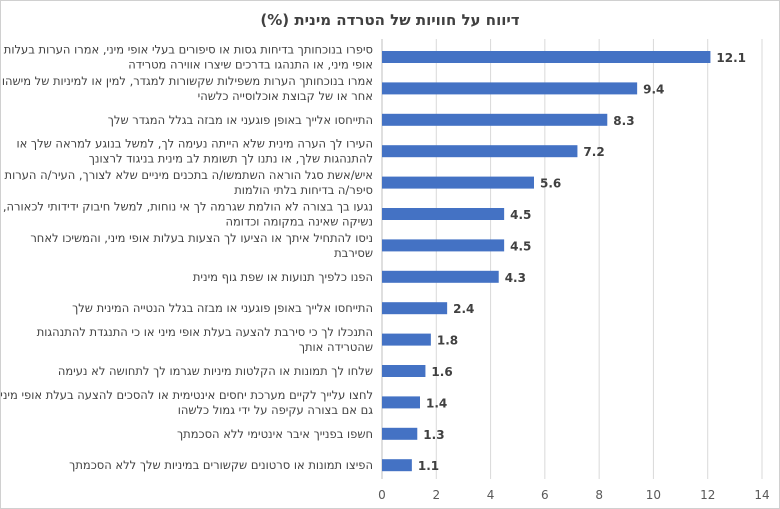 Image resolution: width=780 pixels, height=509 pixels. What do you see at coordinates (593, 152) in the screenshot?
I see `data-label: 7.2` at bounding box center [593, 152].